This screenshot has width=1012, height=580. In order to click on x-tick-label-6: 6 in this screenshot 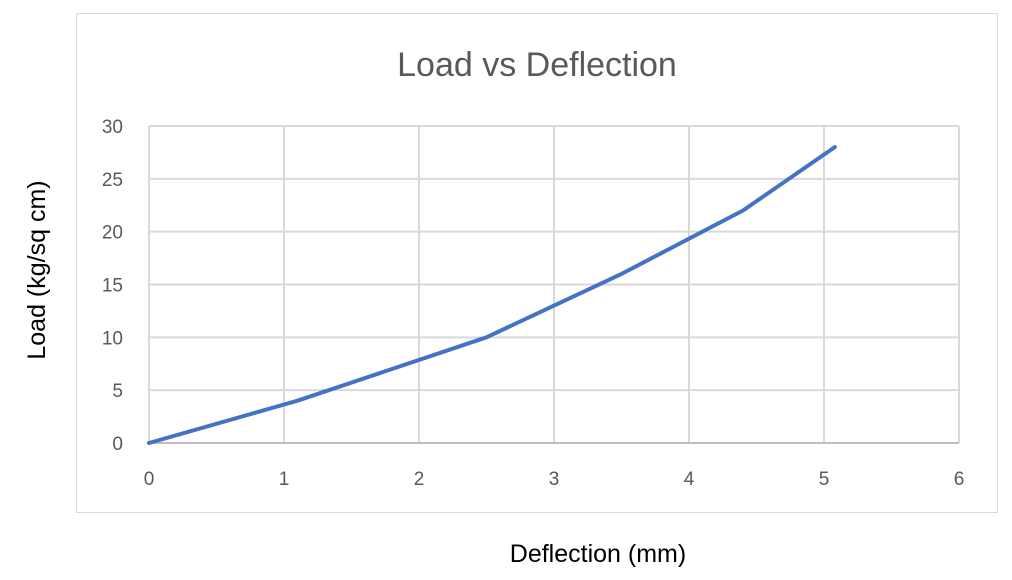, I will do `click(959, 479)`.